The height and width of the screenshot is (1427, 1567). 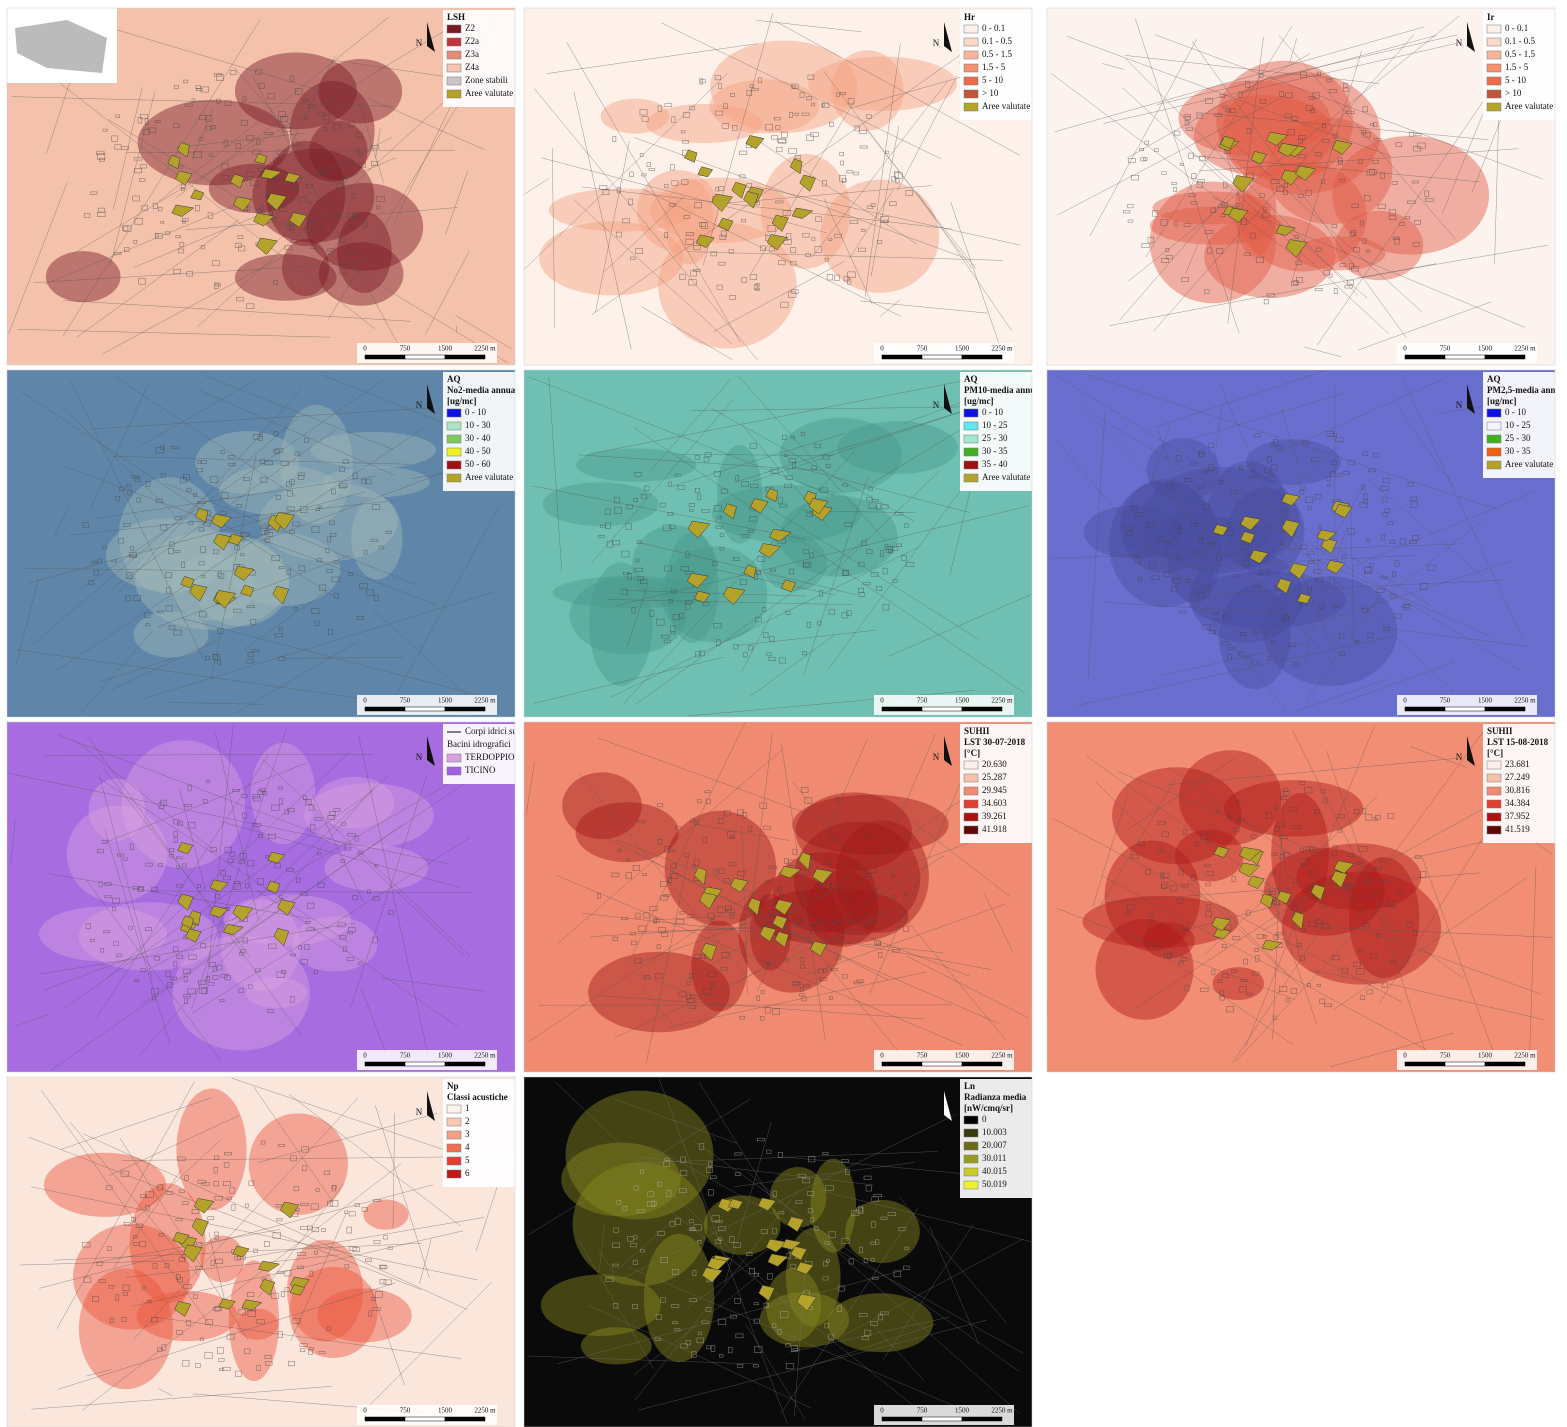 What do you see at coordinates (948, 751) in the screenshot?
I see `north-arrow` at bounding box center [948, 751].